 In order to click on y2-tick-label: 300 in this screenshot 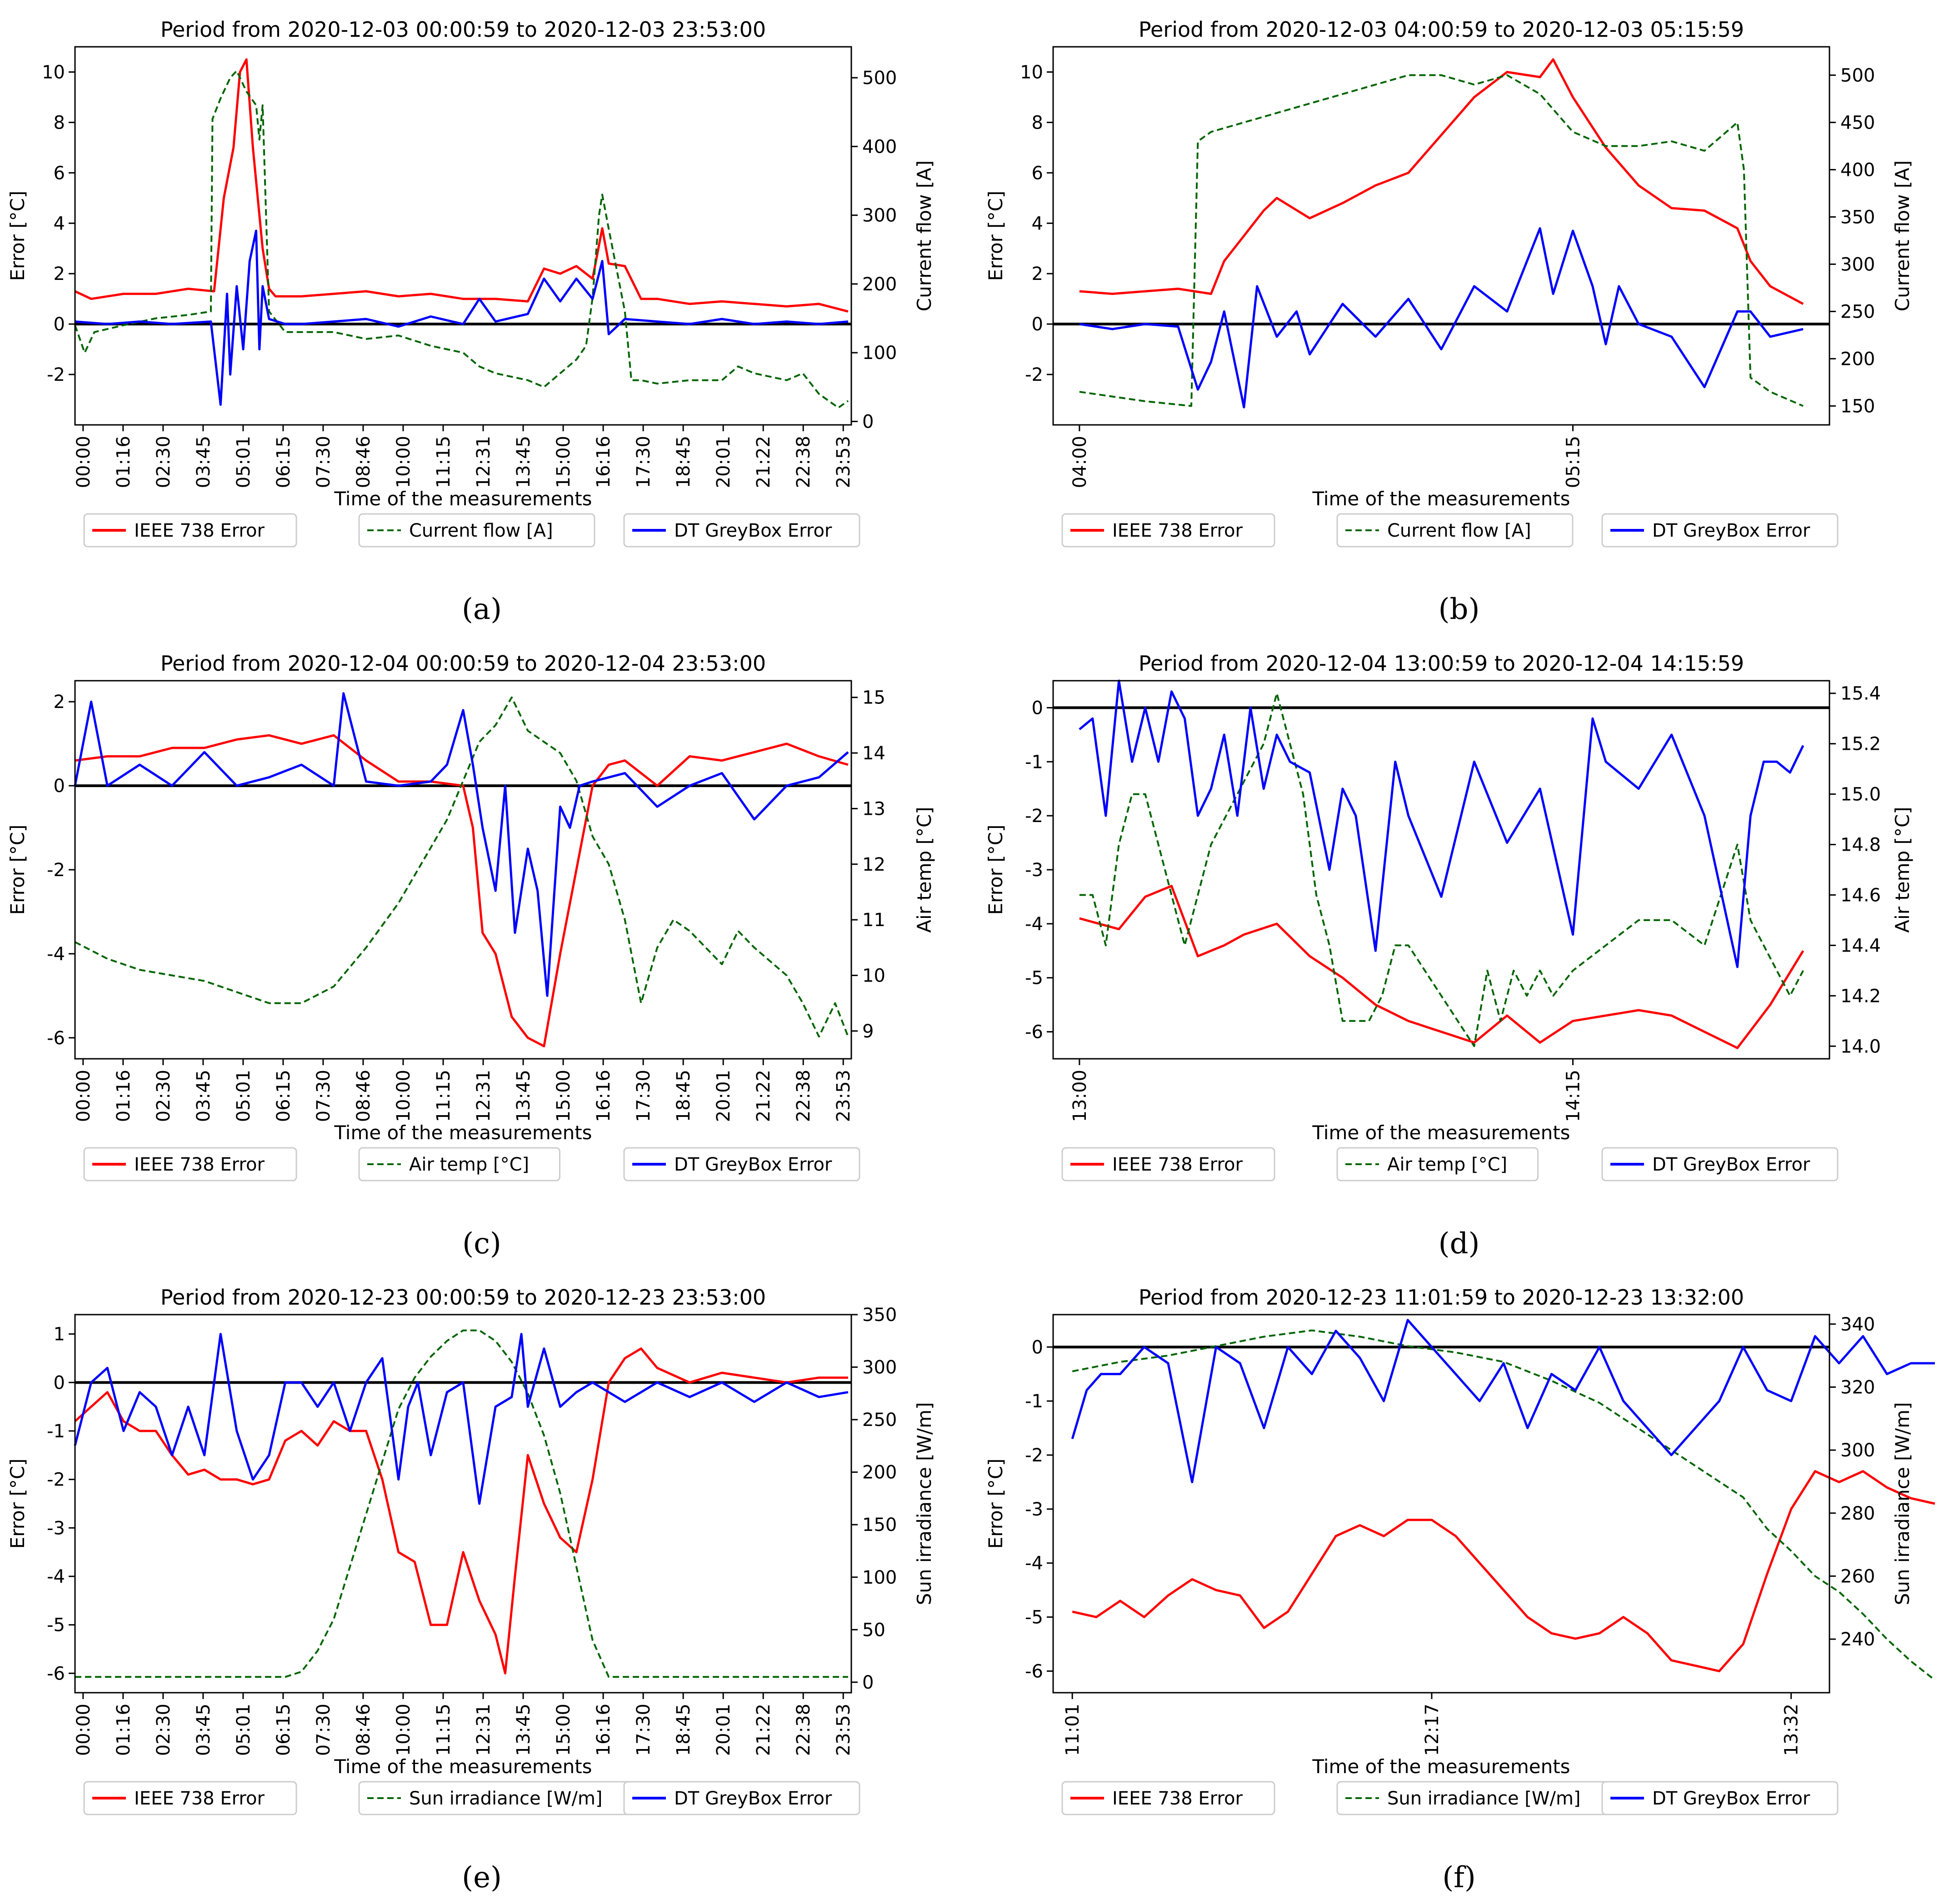, I will do `click(1857, 1450)`.